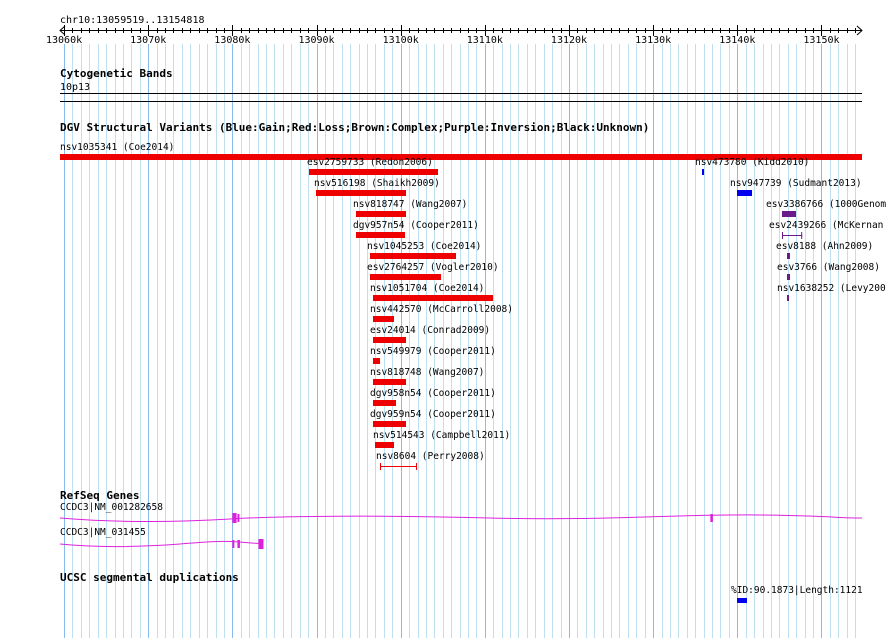 This screenshot has width=890, height=638. I want to click on dgv-feature-label: esv2439266 (McKernan, so click(826, 225).